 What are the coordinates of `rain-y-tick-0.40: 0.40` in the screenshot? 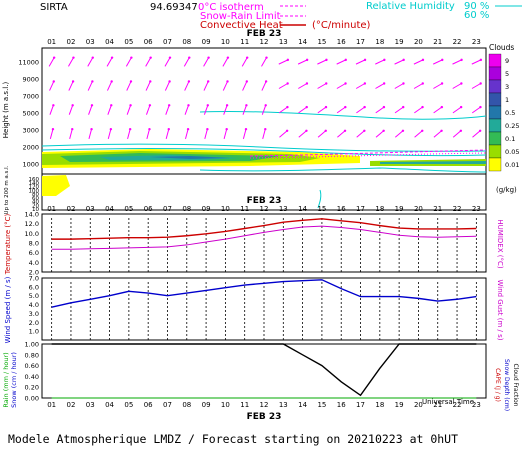 It's located at (32, 377).